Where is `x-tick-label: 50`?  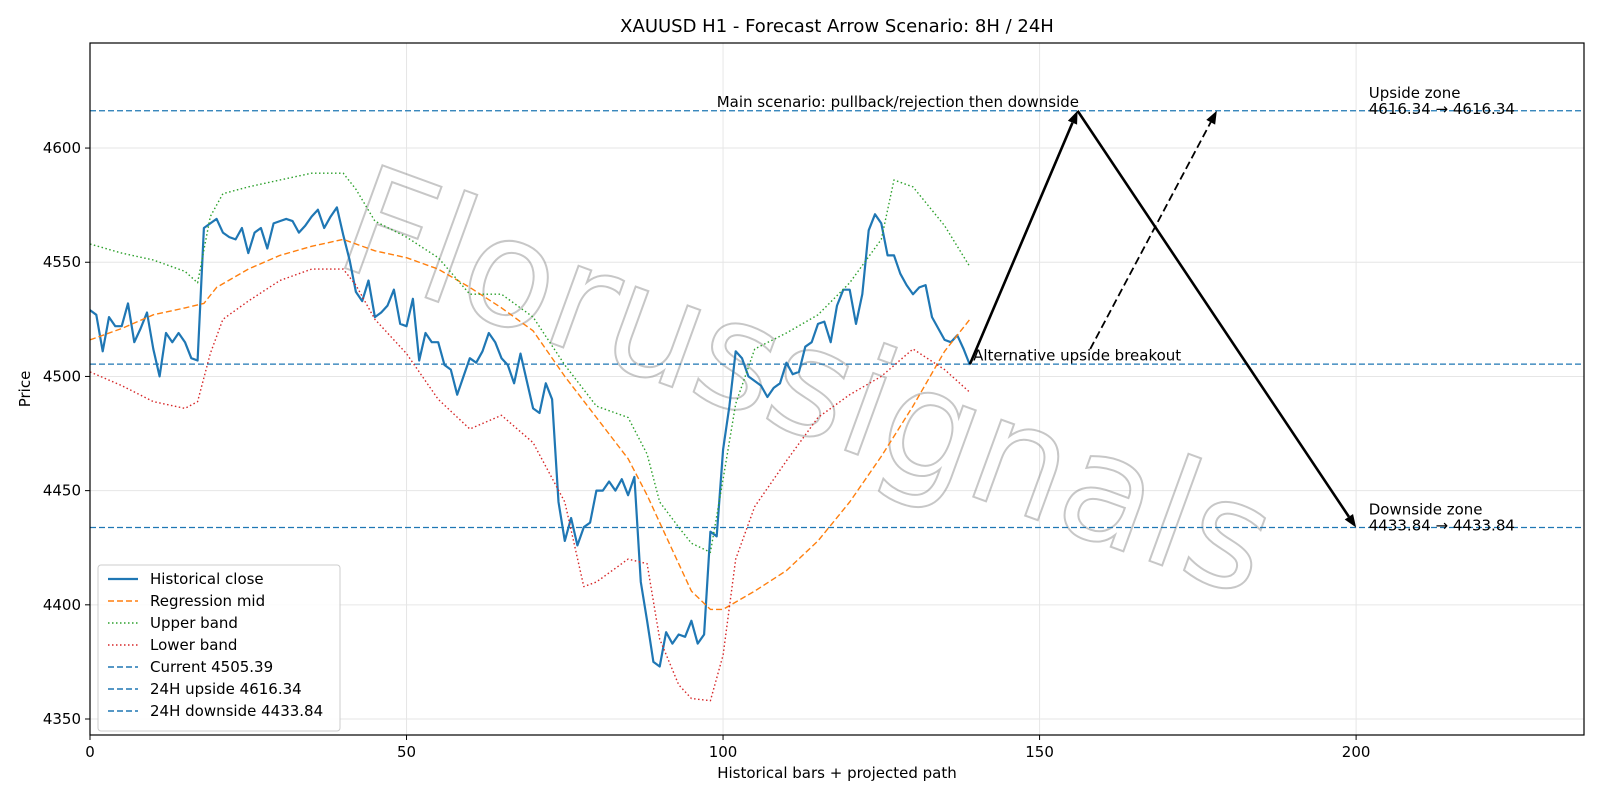 x-tick-label: 50 is located at coordinates (406, 752).